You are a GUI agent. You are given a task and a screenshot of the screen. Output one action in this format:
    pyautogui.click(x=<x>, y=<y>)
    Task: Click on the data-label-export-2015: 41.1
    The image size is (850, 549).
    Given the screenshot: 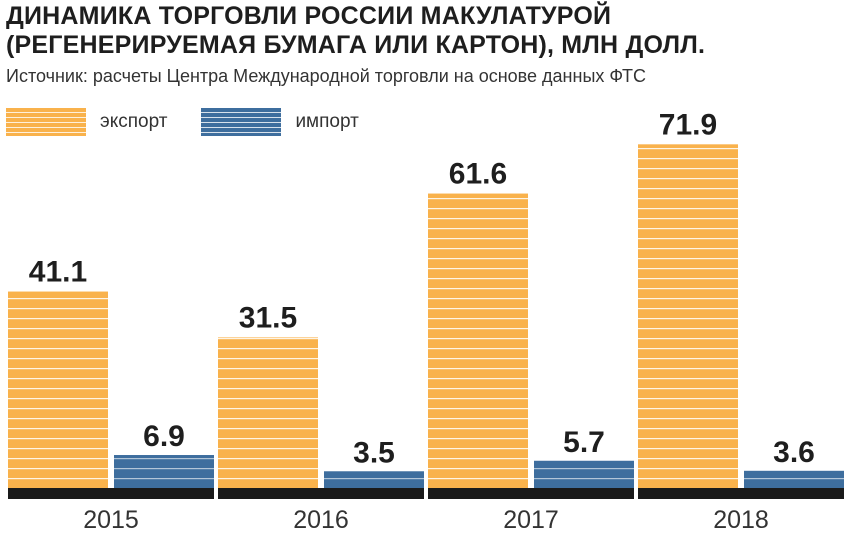 What is the action you would take?
    pyautogui.click(x=58, y=272)
    